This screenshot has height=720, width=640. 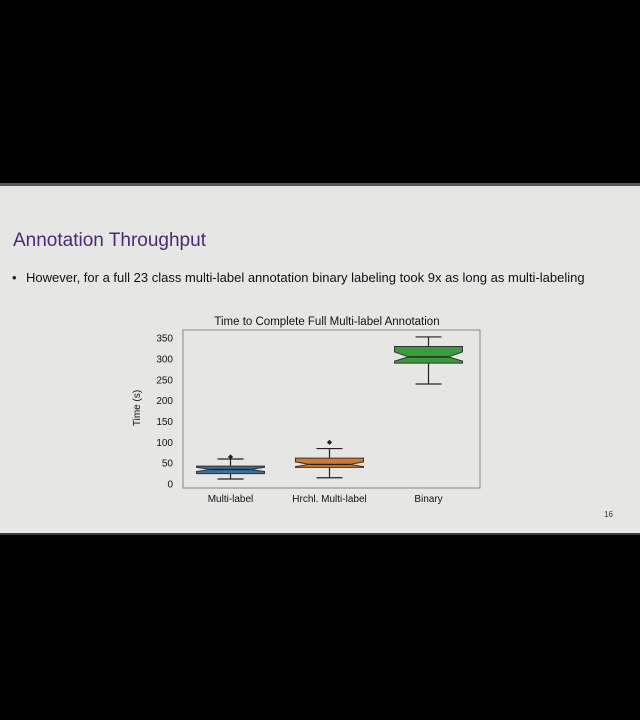 I want to click on y-axis-label: Time (s), so click(x=137, y=408).